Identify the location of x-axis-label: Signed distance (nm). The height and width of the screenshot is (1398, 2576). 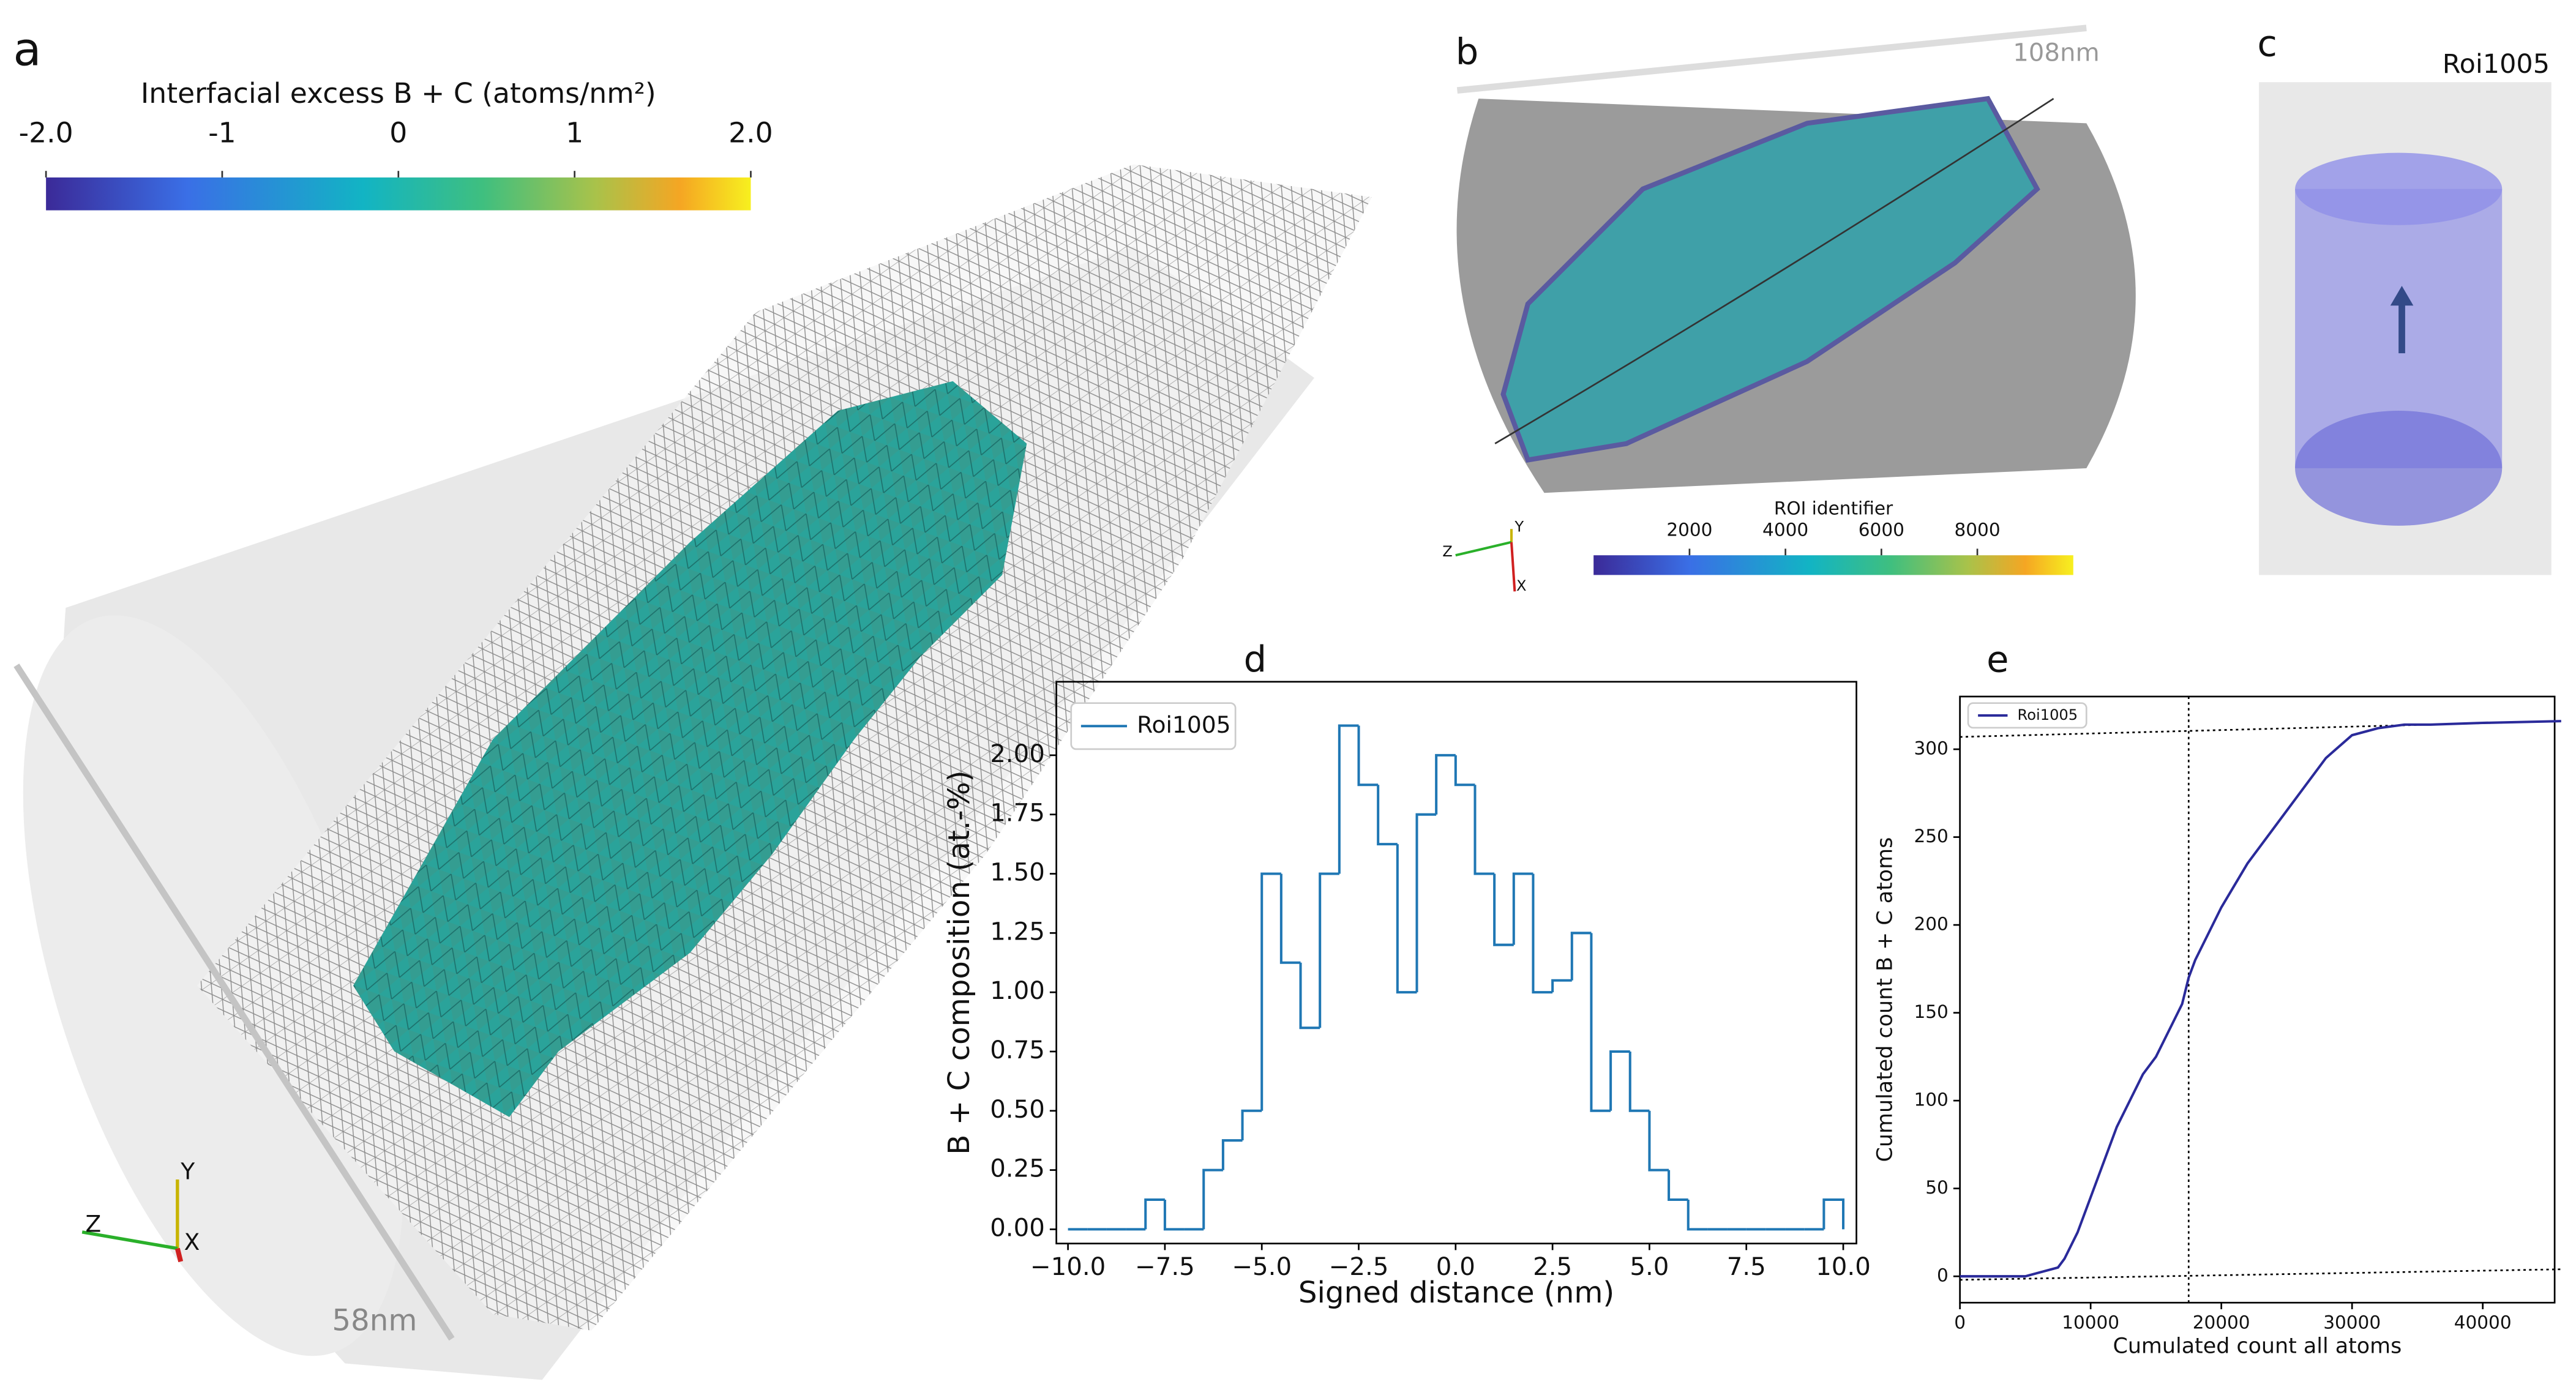
(1456, 1293).